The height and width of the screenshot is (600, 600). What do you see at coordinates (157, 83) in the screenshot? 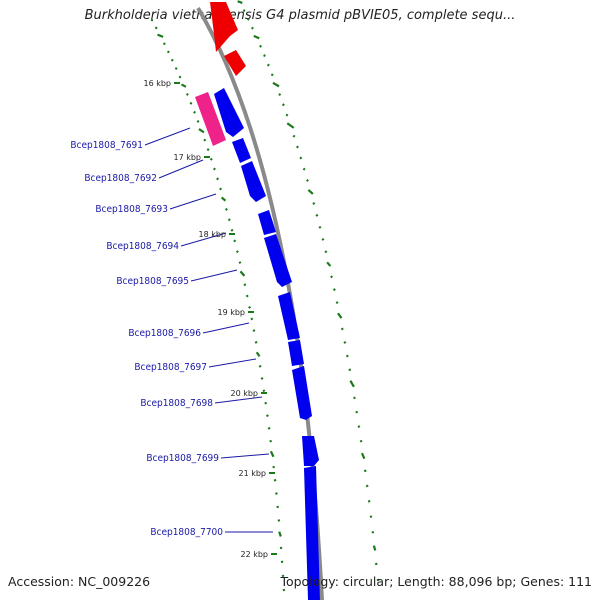
I see `kbp-tick-label: 16 kbp` at bounding box center [157, 83].